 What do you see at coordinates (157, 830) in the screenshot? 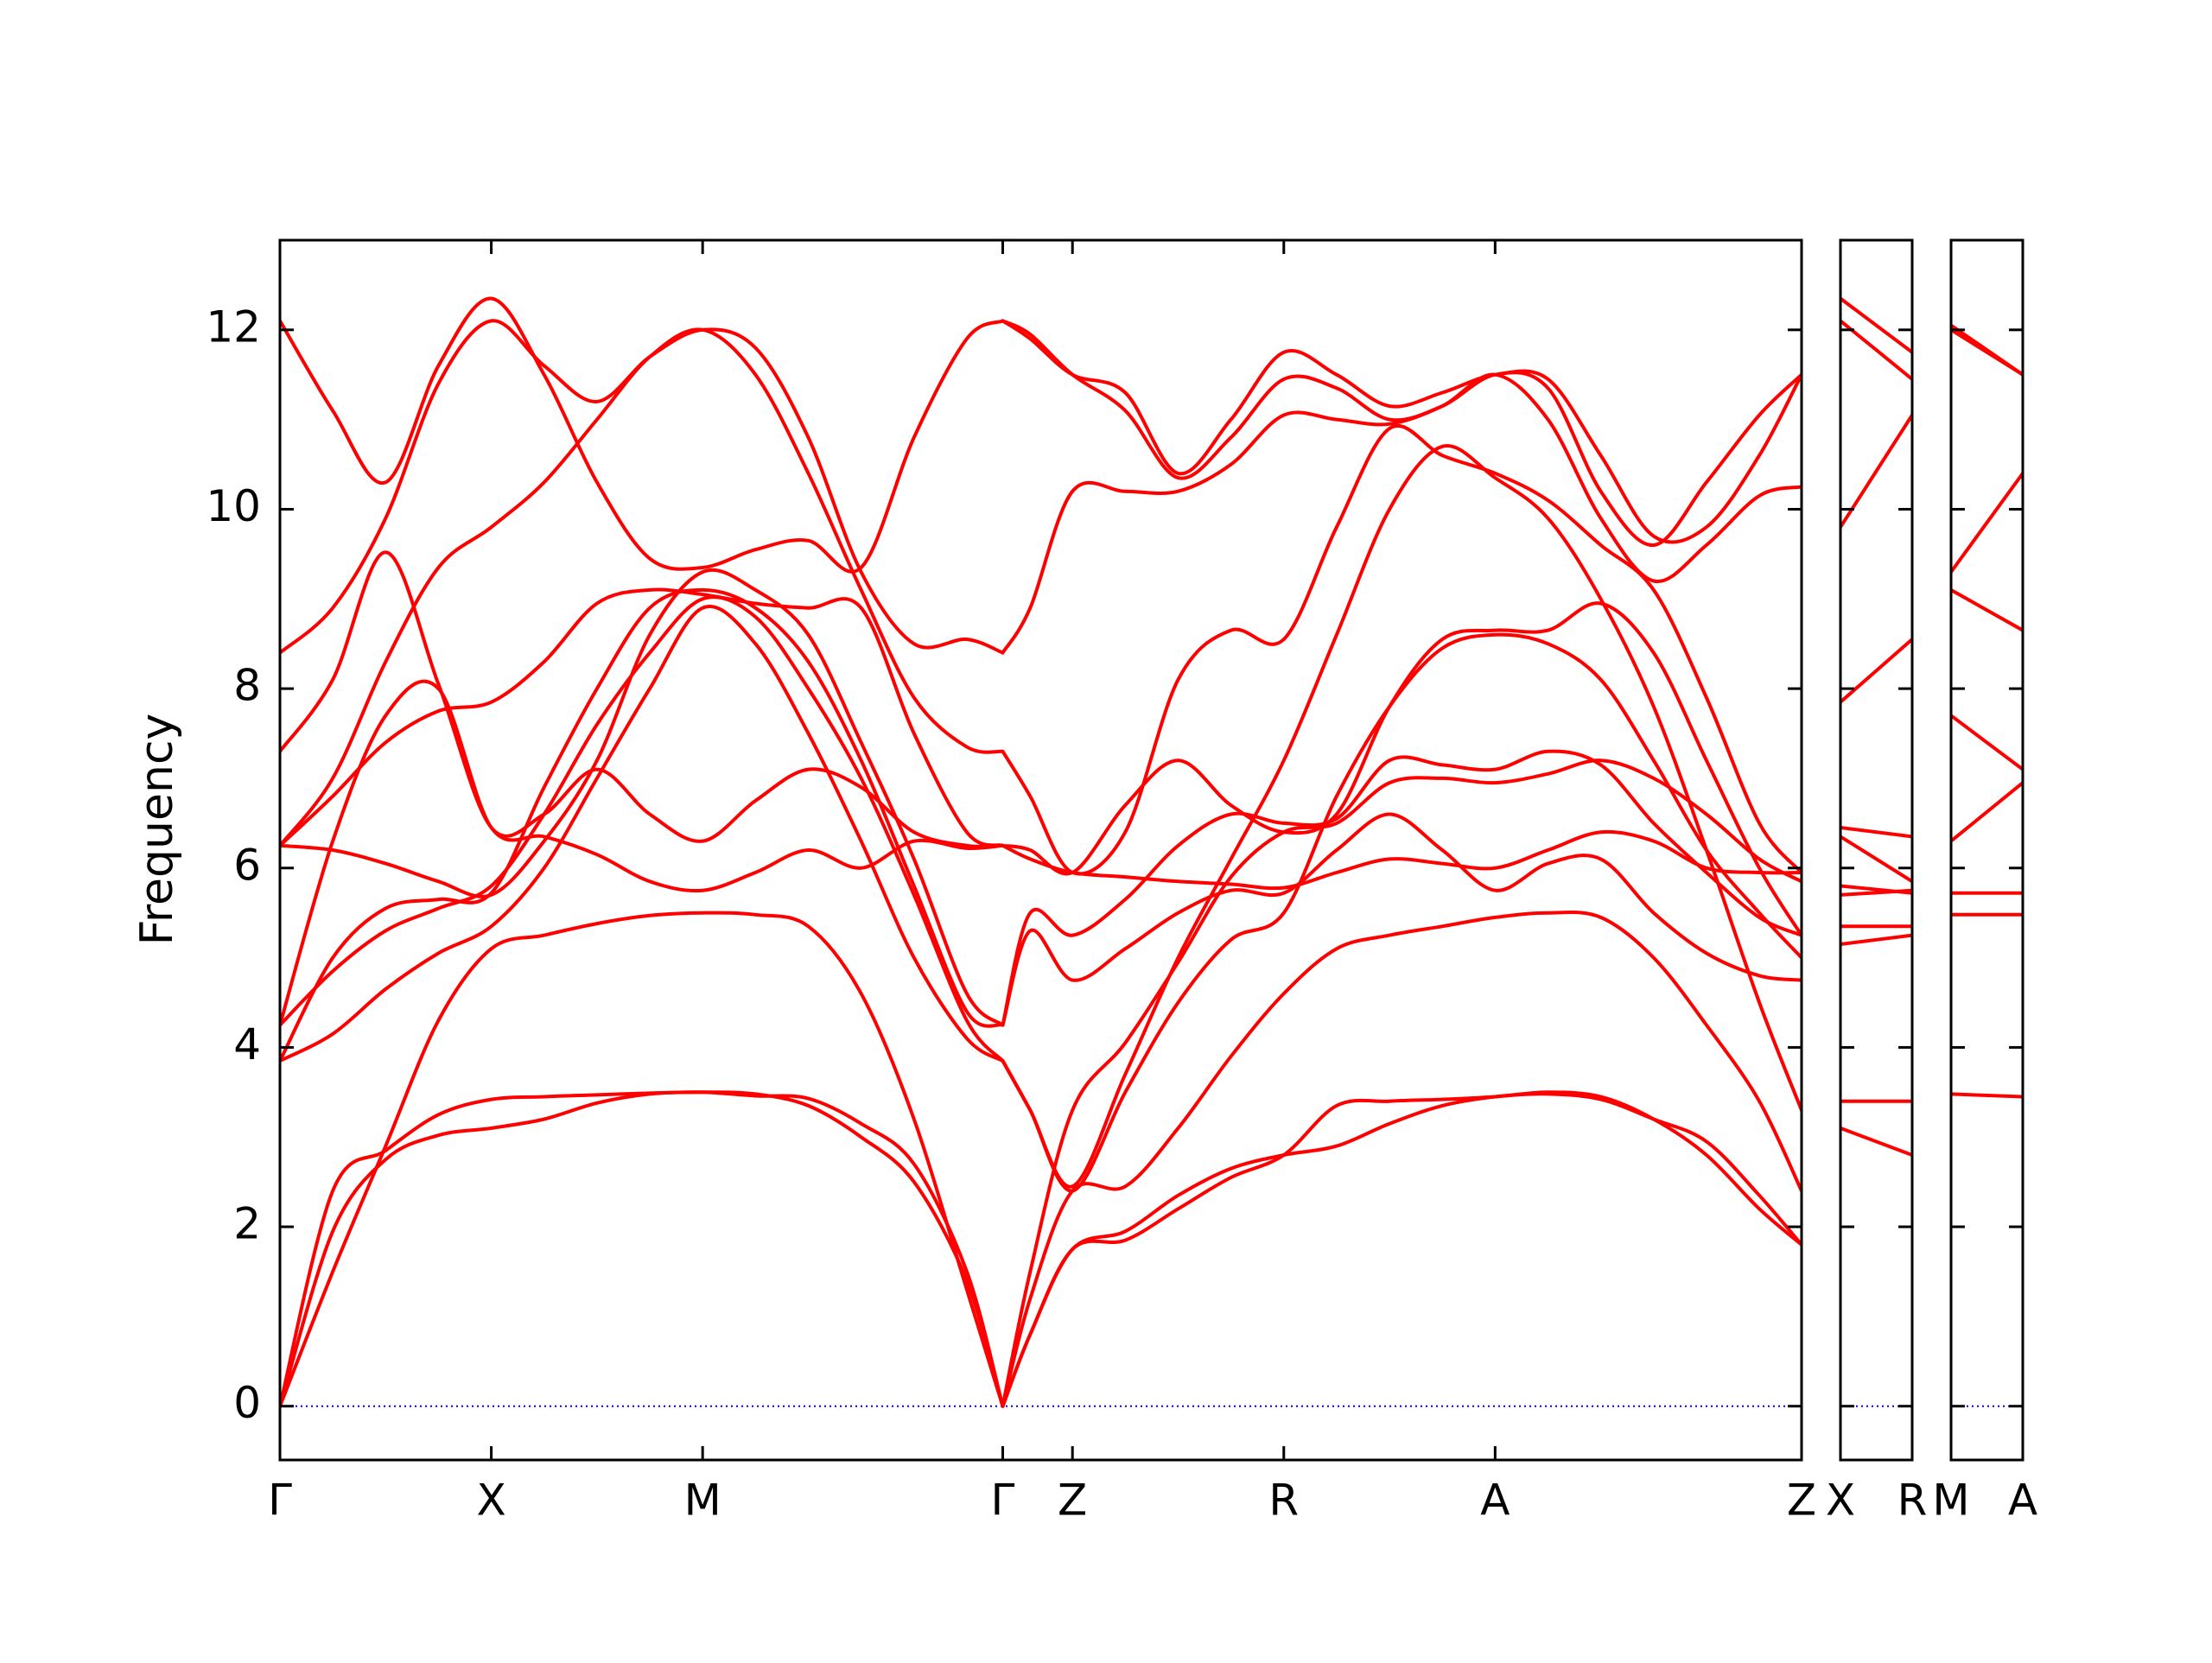
I see `y-axis-label: Frequency` at bounding box center [157, 830].